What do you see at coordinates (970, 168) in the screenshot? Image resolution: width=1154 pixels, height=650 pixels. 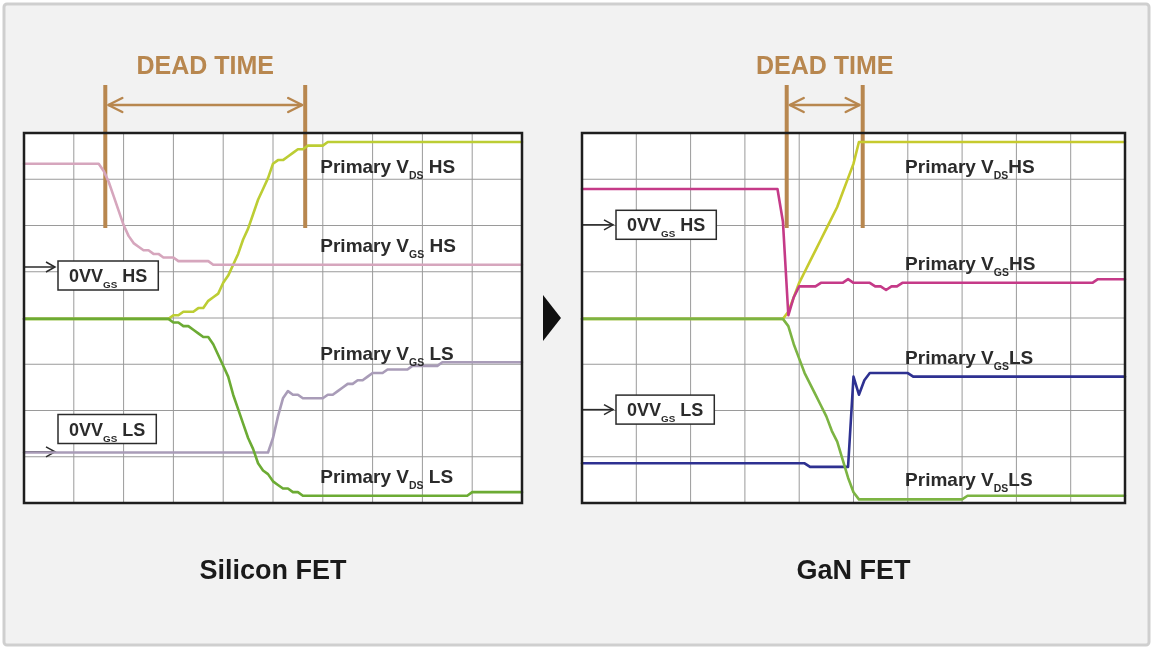 I see `series-label: Primary V$_{DS}$HS` at bounding box center [970, 168].